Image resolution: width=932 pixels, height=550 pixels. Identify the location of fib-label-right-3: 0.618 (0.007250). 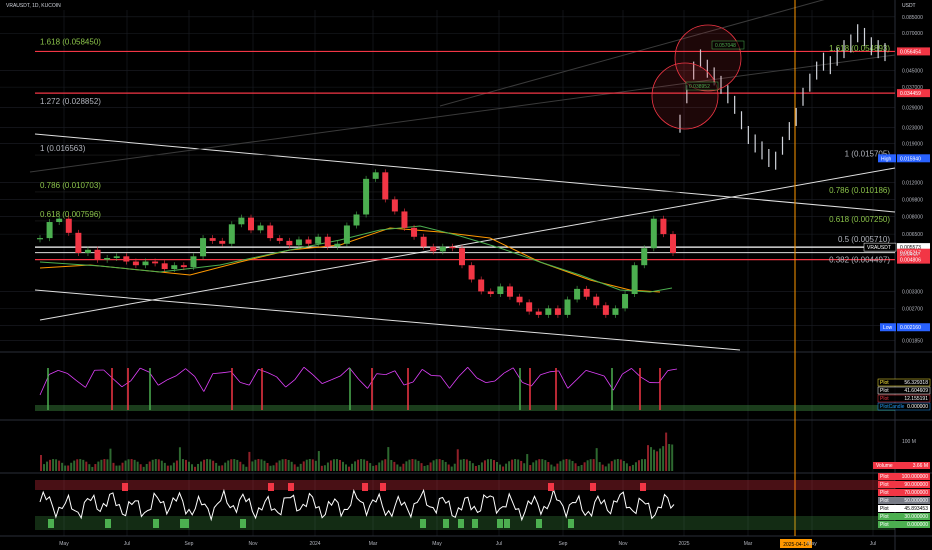
(859, 219).